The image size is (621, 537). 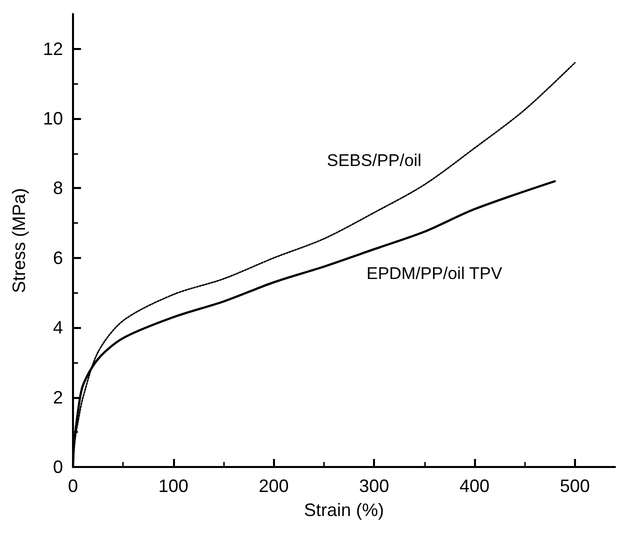 I want to click on y-tick-label: 12, so click(x=52, y=48).